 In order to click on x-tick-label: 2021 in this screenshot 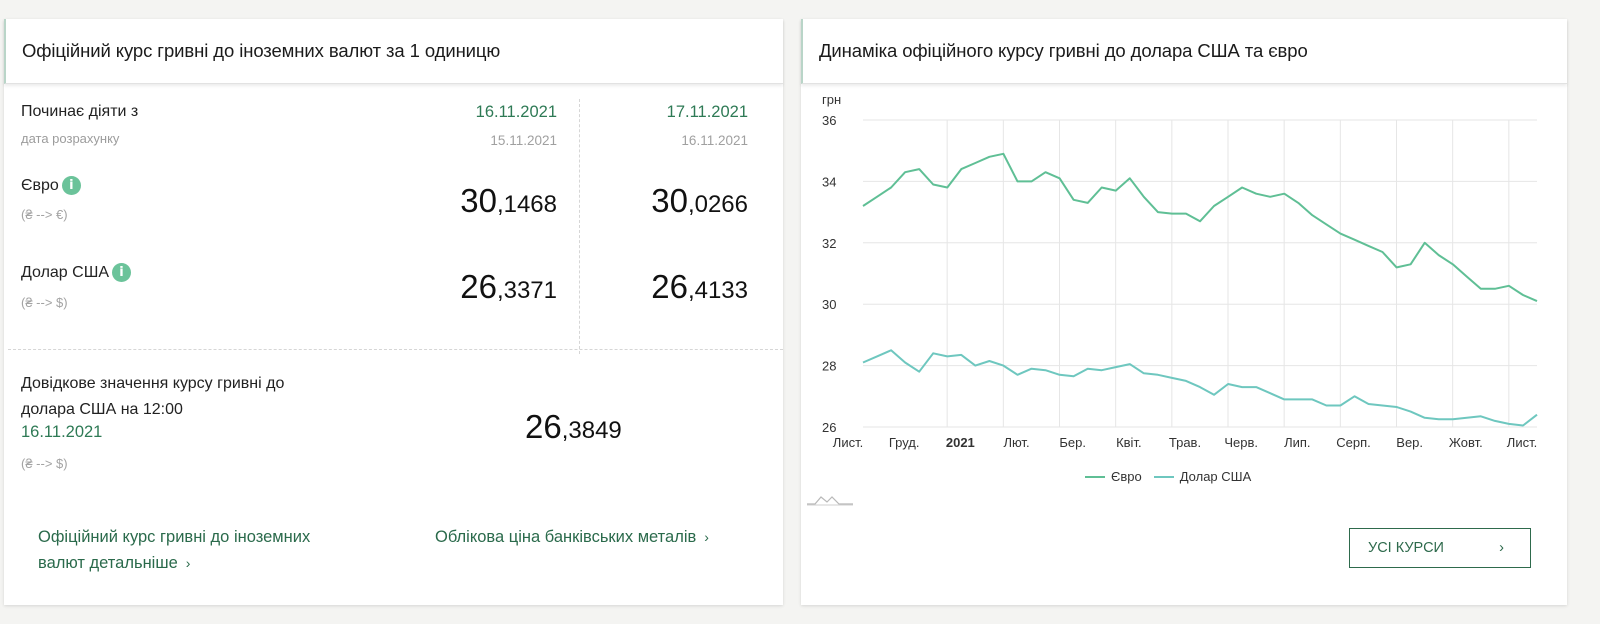, I will do `click(960, 442)`.